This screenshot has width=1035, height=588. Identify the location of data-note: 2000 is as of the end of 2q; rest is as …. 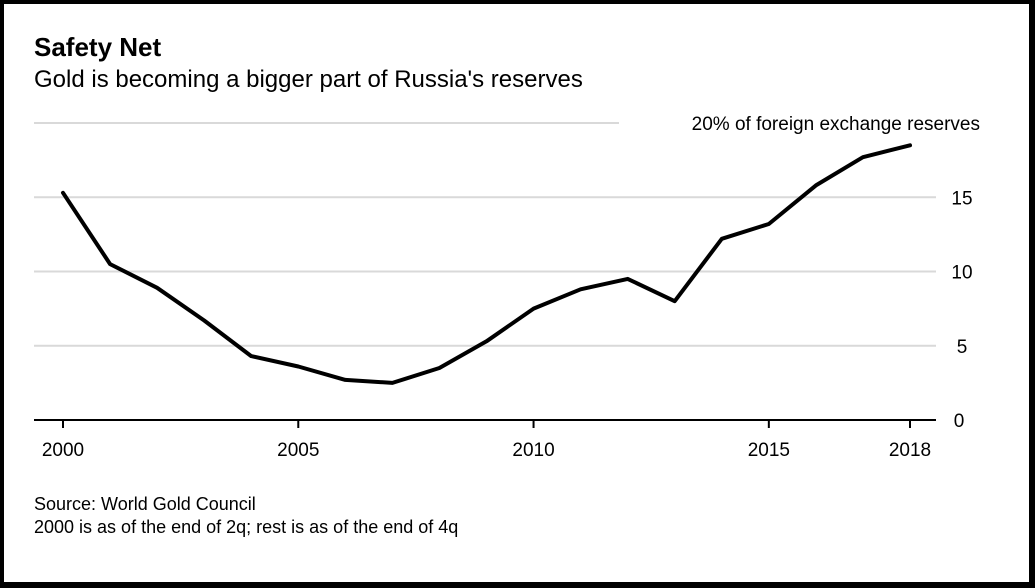
(246, 527).